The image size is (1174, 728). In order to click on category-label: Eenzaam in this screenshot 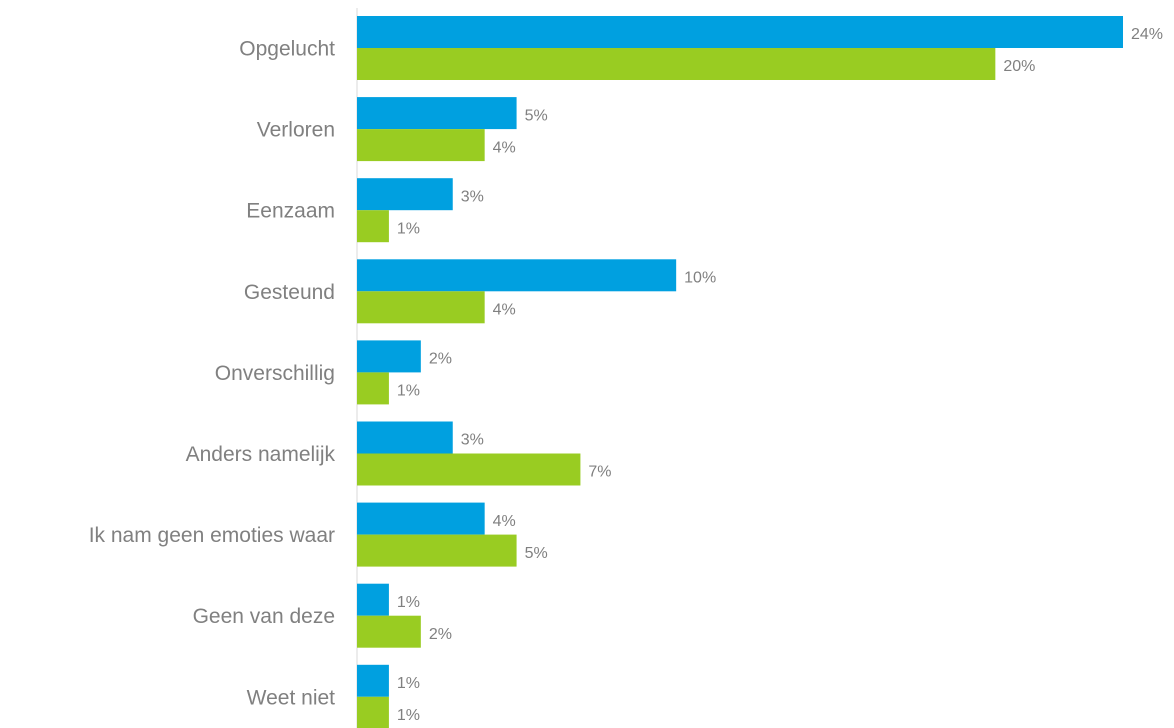, I will do `click(290, 211)`.